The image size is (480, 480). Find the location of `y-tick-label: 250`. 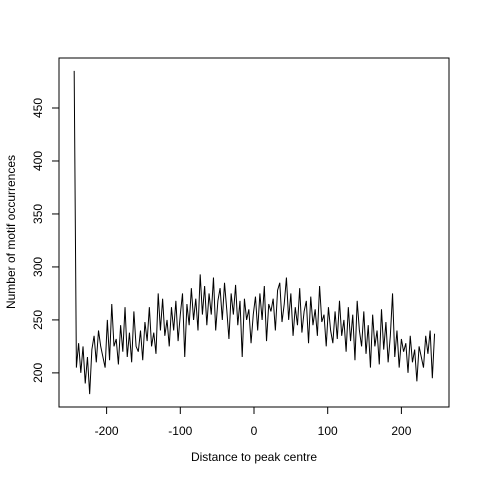

y-tick-label: 250 is located at coordinates (38, 320).